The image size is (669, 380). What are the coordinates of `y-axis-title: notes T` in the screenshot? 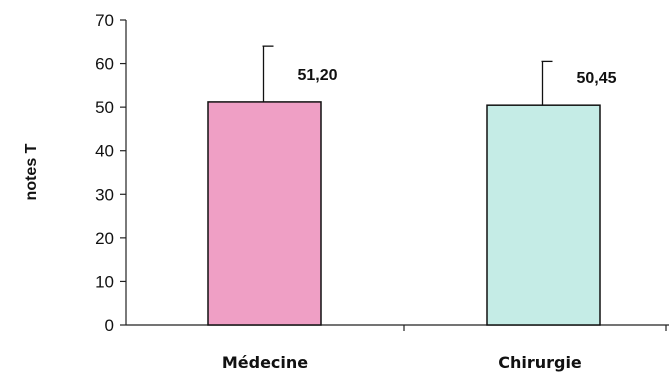 It's located at (31, 171).